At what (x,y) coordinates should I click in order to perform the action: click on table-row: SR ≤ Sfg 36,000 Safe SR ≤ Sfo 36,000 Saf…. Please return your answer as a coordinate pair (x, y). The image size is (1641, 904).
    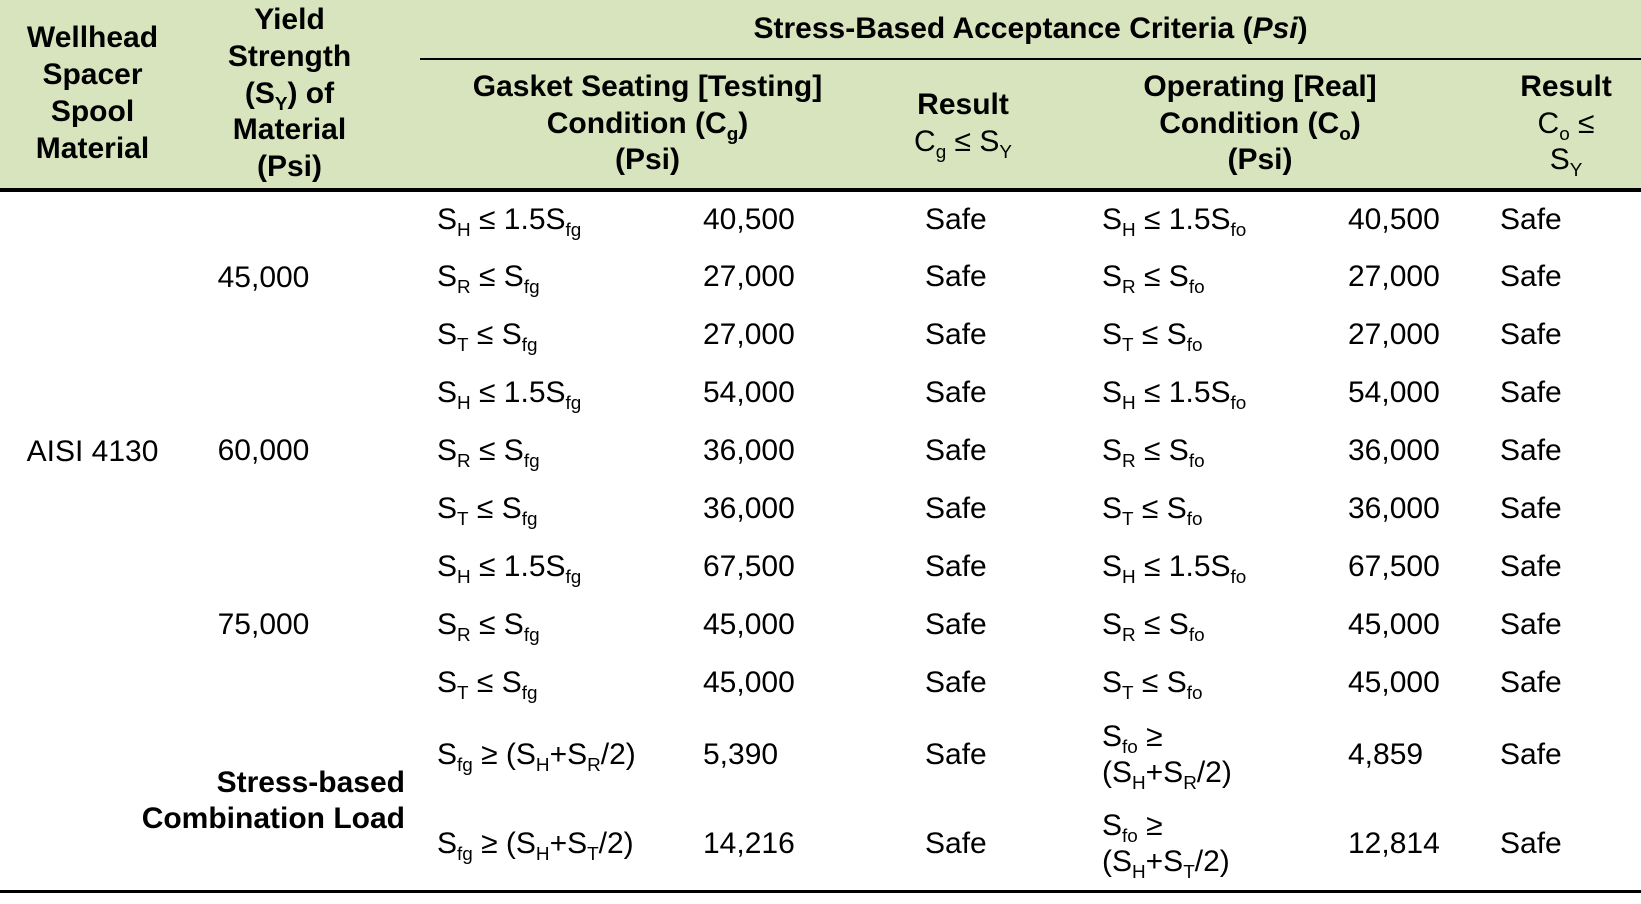
    Looking at the image, I should click on (820, 451).